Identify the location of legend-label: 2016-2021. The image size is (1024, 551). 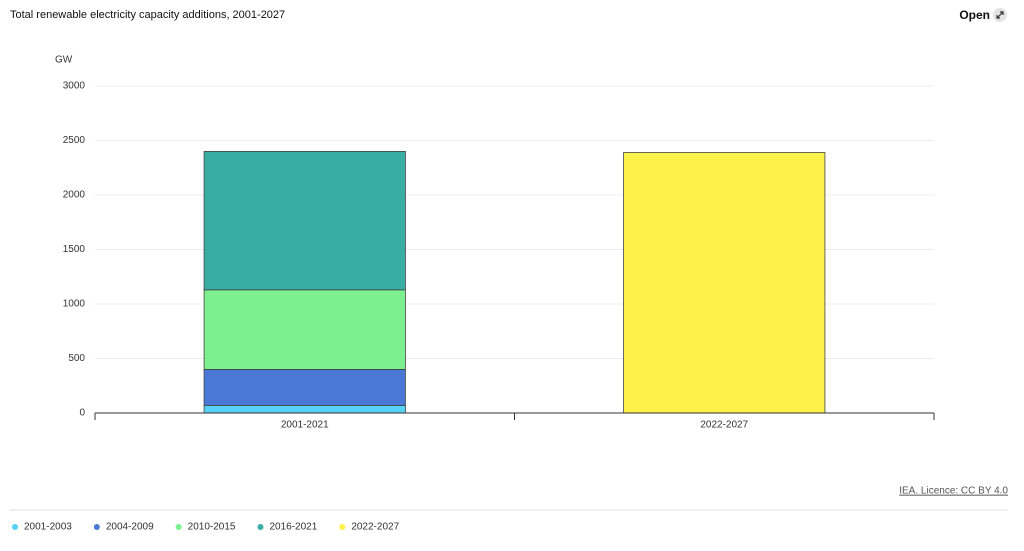
(293, 527).